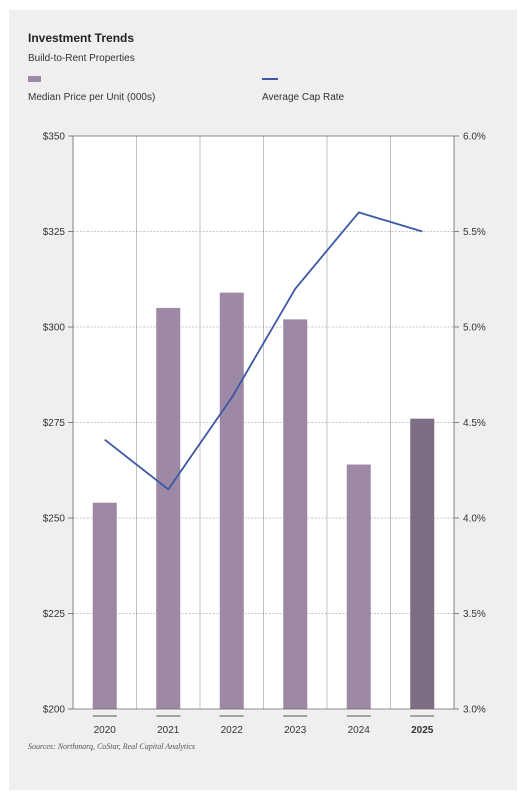  What do you see at coordinates (54, 519) in the screenshot?
I see `left-axis-tick-label: $250` at bounding box center [54, 519].